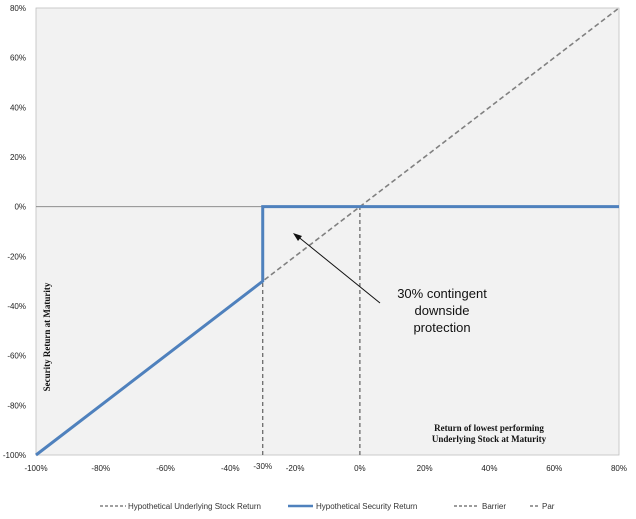  What do you see at coordinates (18, 157) in the screenshot?
I see `y-tick-label: 20%` at bounding box center [18, 157].